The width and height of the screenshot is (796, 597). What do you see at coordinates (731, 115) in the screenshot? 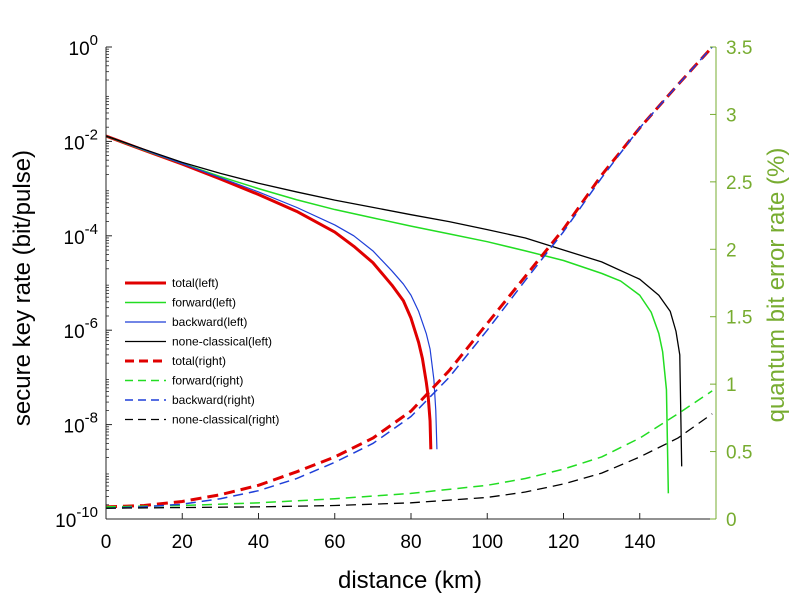
I see `right-y-tick-label: 3` at bounding box center [731, 115].